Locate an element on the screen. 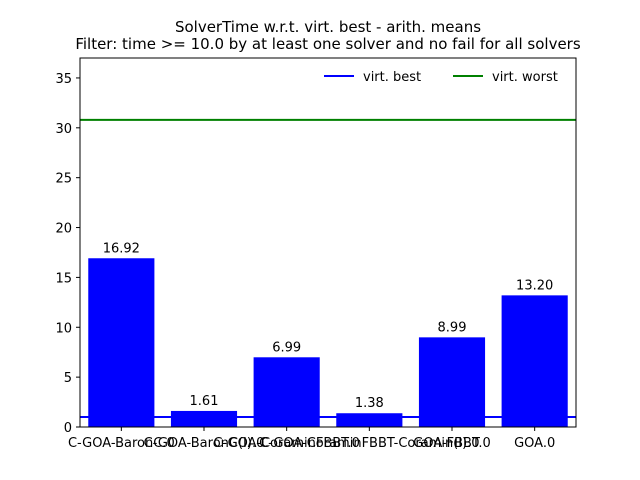  x-tick-label: C-GOA-CoraminFBBT.0 is located at coordinates (286, 443).